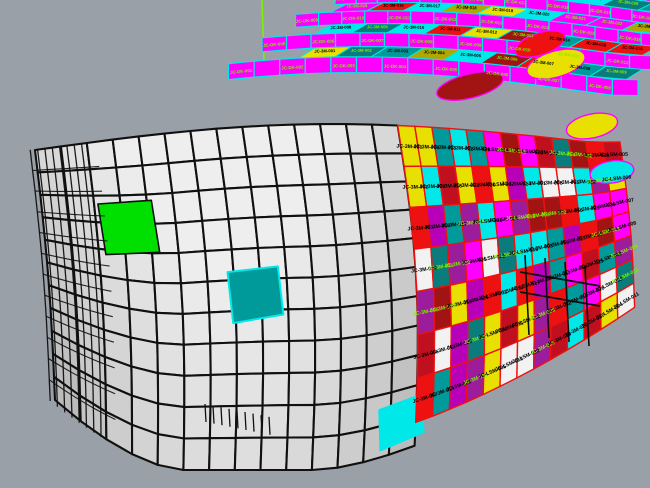  I want to click on hull-panel-quad, so click(626, 301).